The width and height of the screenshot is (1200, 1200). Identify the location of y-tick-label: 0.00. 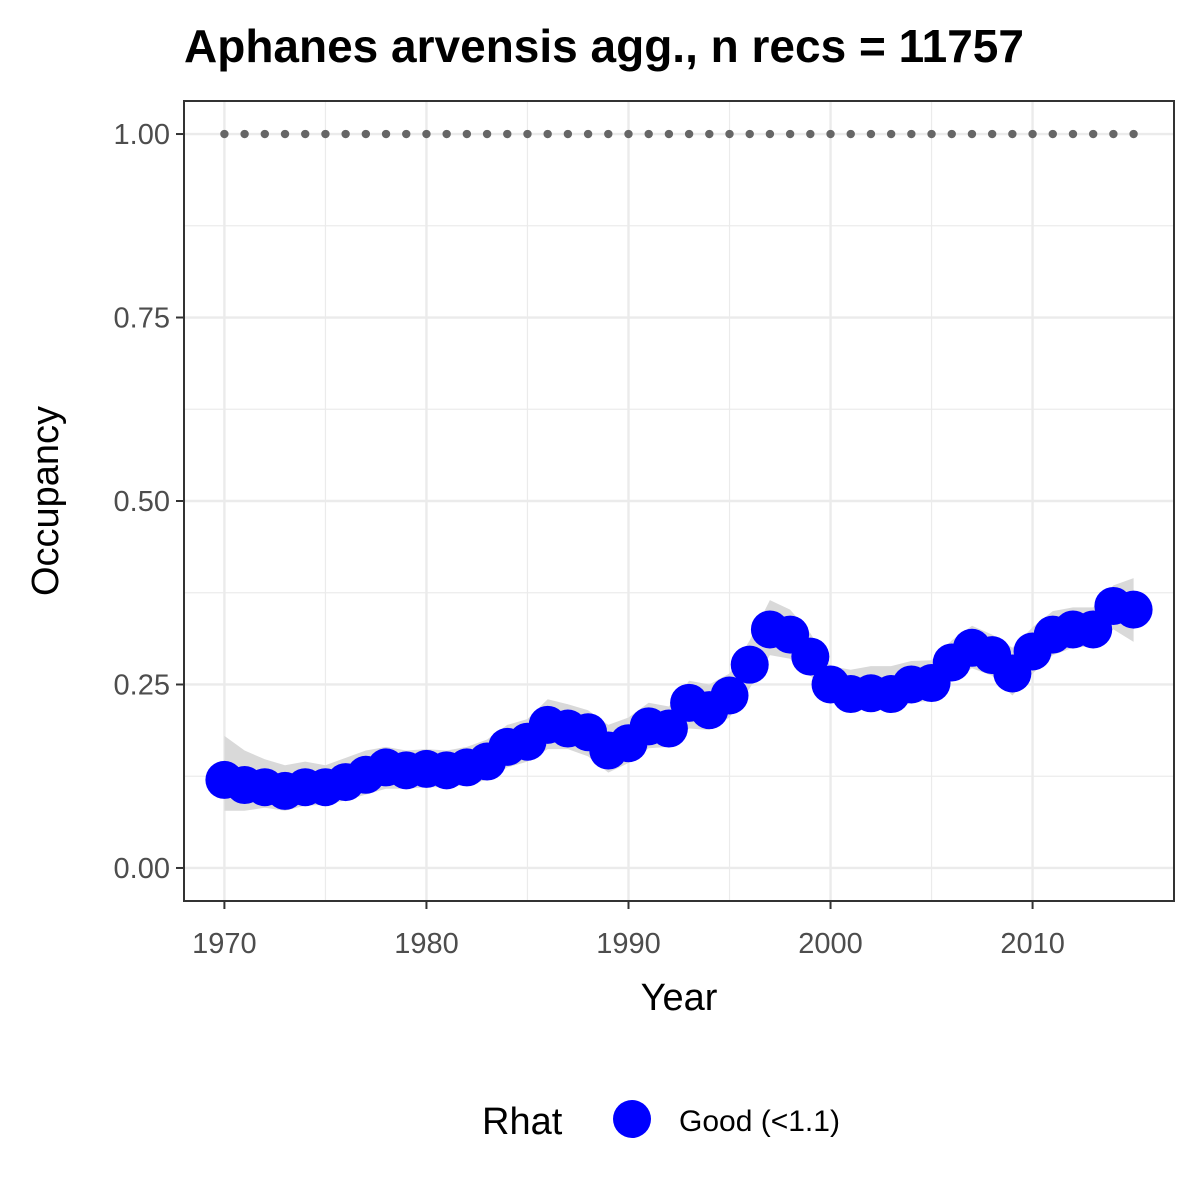
(142, 869).